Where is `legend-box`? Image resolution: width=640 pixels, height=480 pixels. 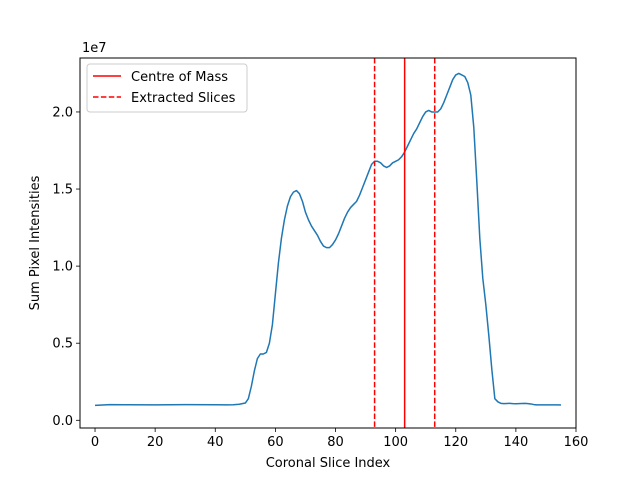
legend-box is located at coordinates (167, 88).